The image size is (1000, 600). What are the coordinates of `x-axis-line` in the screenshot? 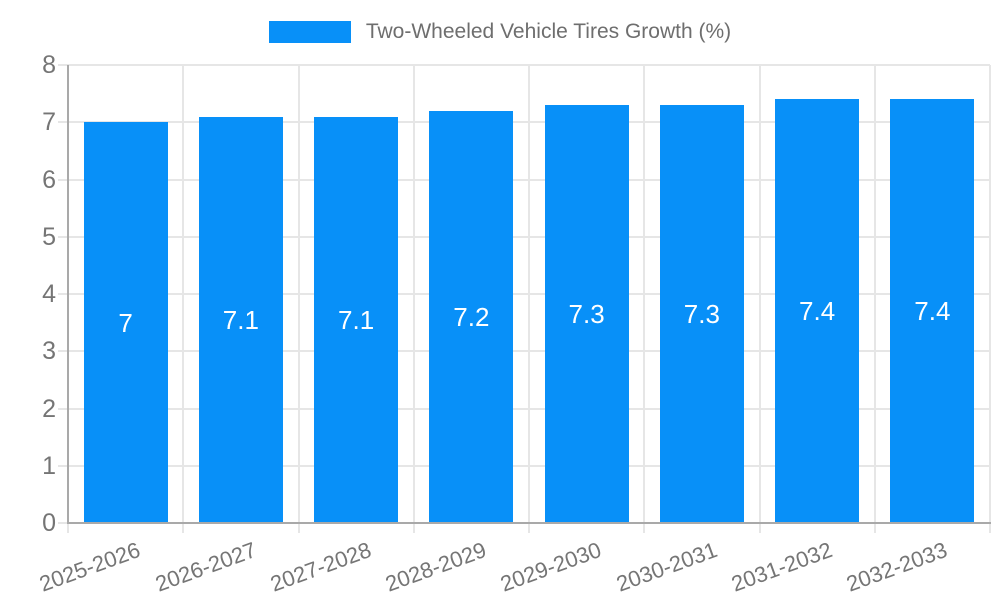 It's located at (529, 523).